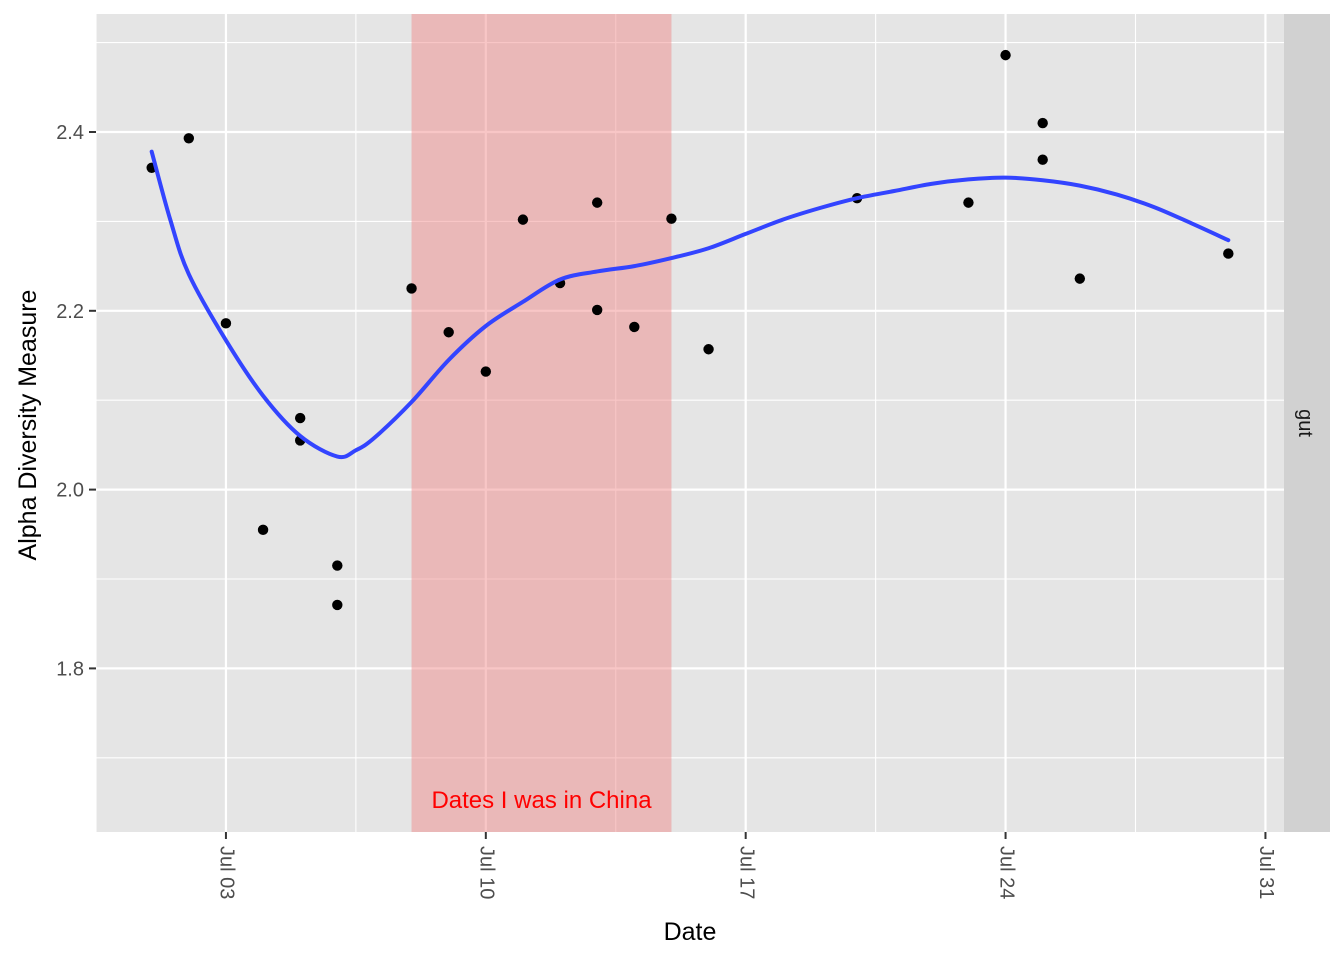 The width and height of the screenshot is (1344, 960). I want to click on x-tick-label: Jul 24, so click(1006, 872).